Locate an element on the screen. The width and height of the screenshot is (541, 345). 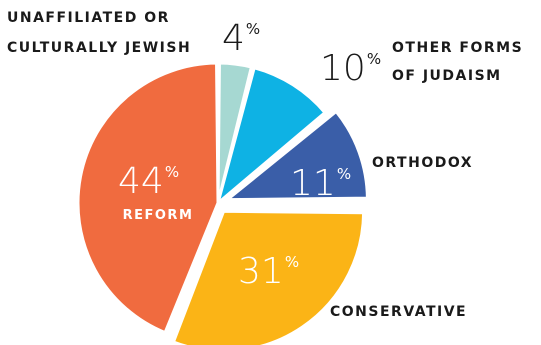
value-label-other-forms-of-judaism: 10% is located at coordinates (350, 68).